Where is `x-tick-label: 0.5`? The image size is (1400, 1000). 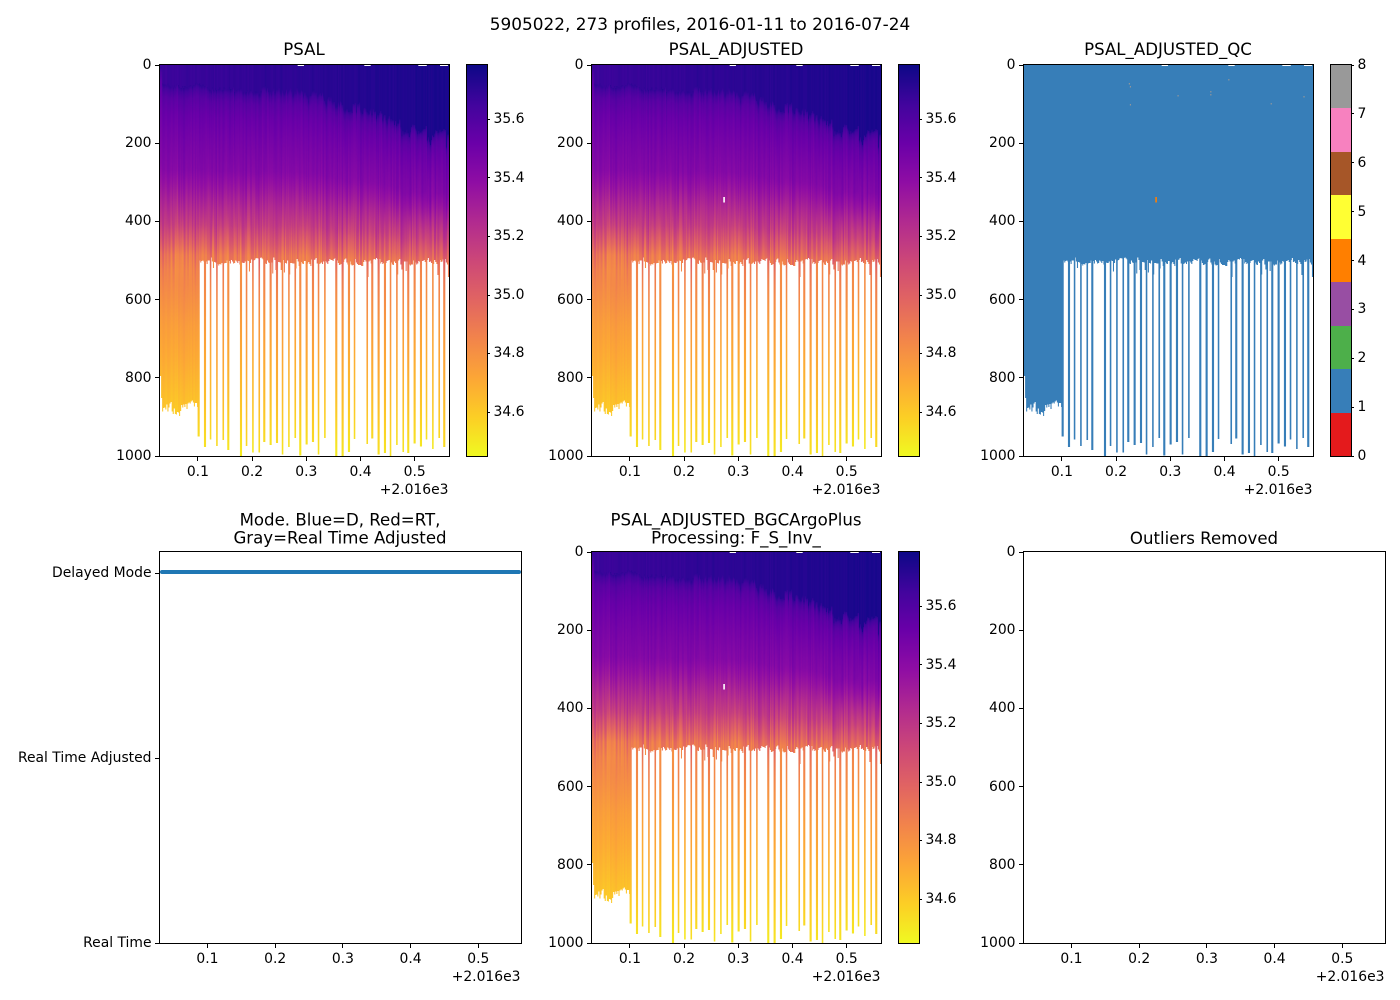
x-tick-label: 0.5 is located at coordinates (846, 471).